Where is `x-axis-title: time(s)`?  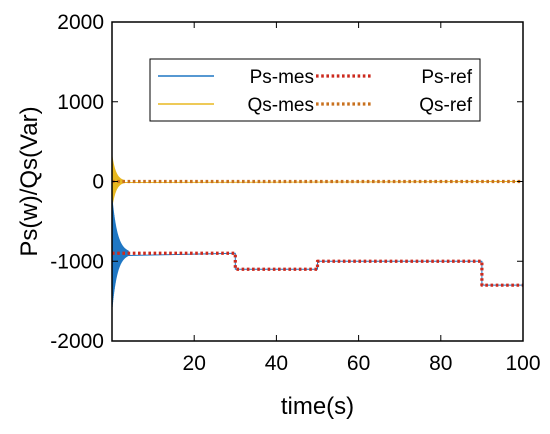
x-axis-title: time(s) is located at coordinates (317, 406).